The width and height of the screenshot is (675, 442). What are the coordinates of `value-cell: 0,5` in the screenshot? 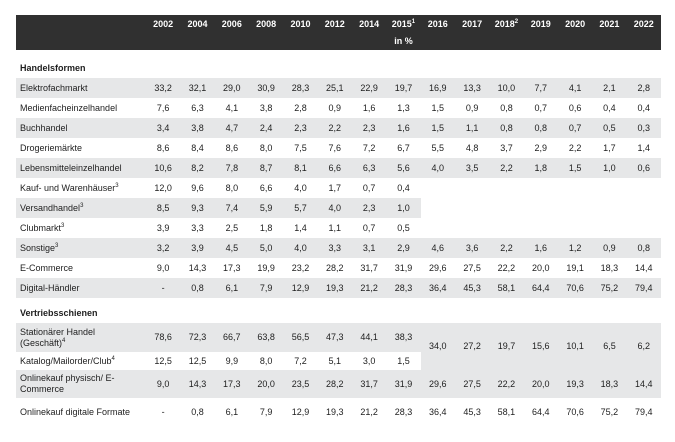 It's located at (609, 128).